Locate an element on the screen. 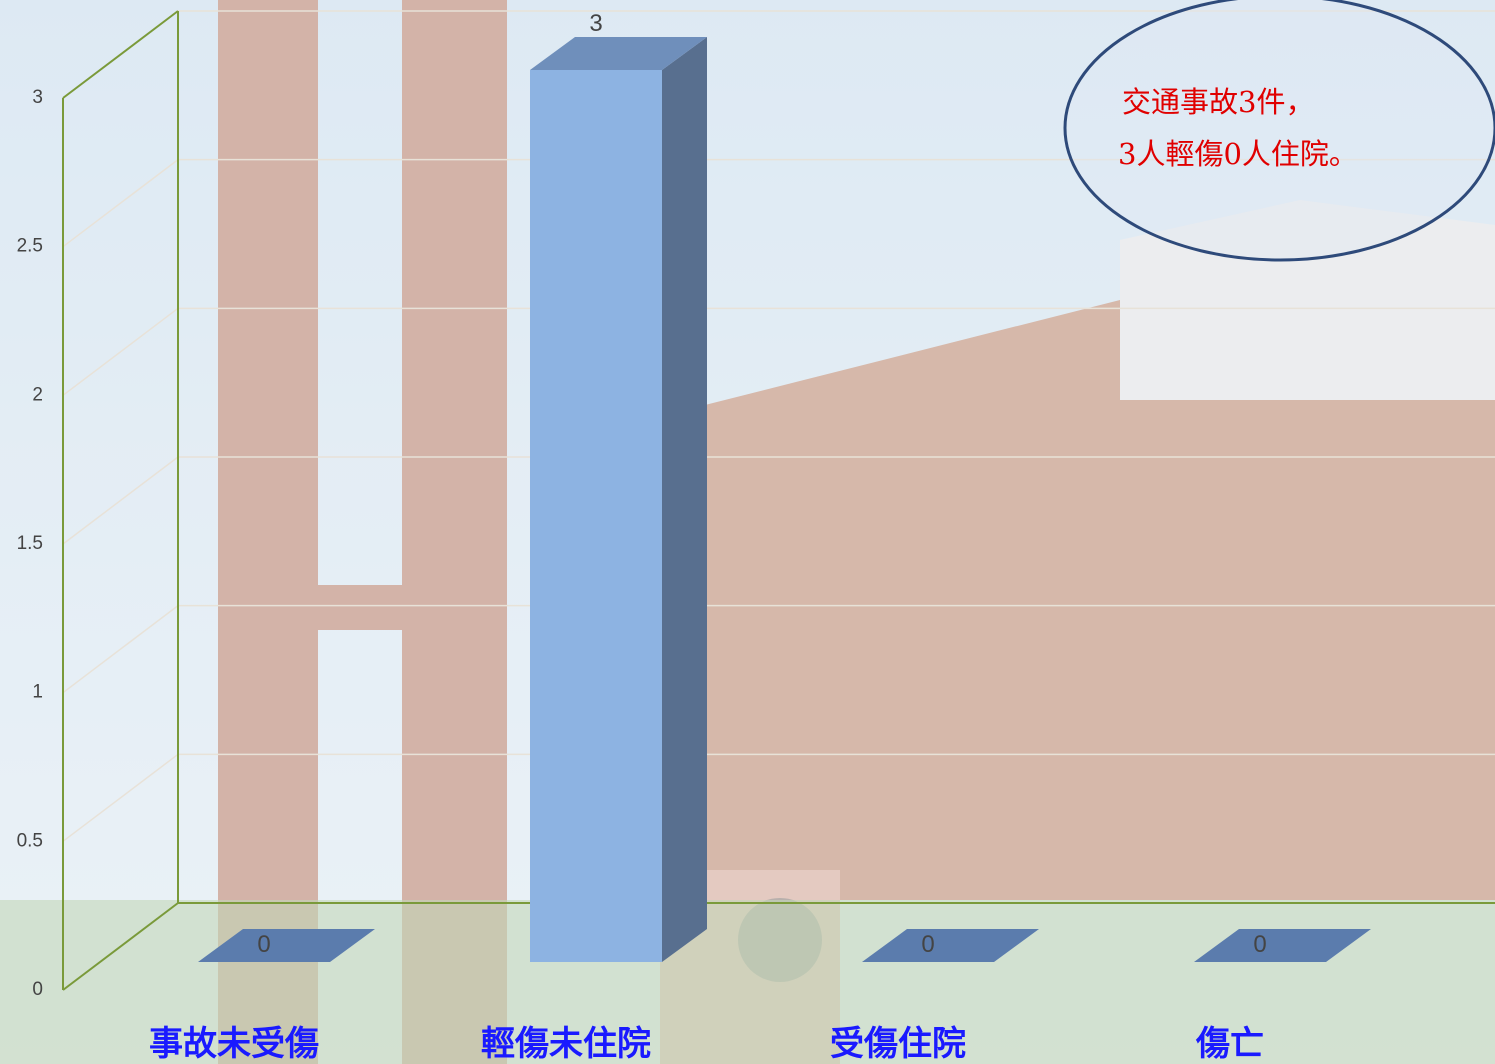  bar-front is located at coordinates (596, 516).